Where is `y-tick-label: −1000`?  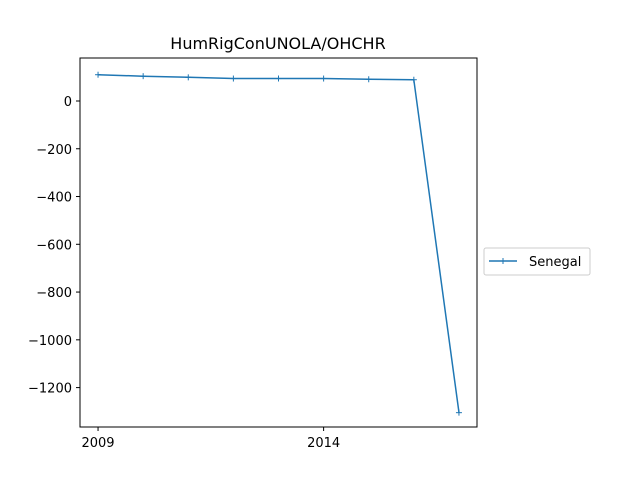
y-tick-label: −1000 is located at coordinates (50, 341).